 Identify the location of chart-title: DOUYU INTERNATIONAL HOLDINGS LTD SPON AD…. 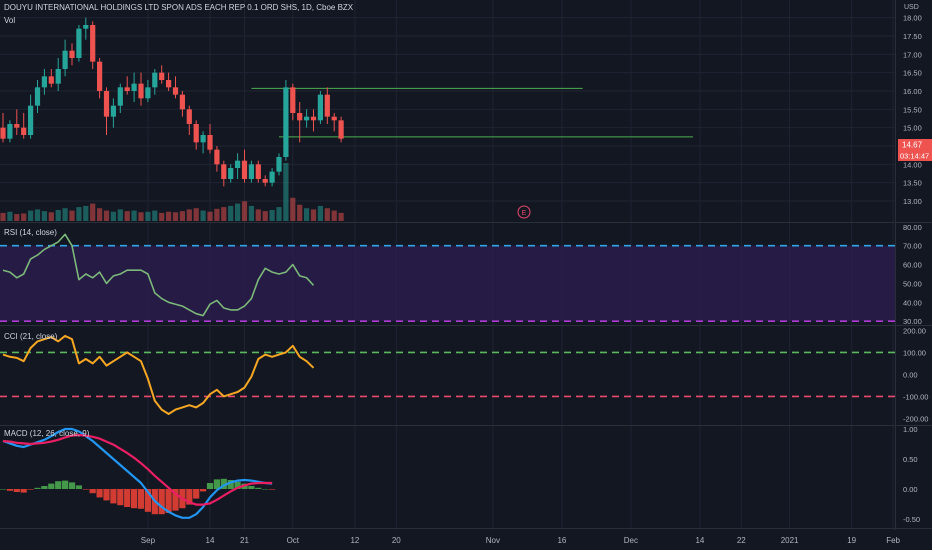
(179, 7).